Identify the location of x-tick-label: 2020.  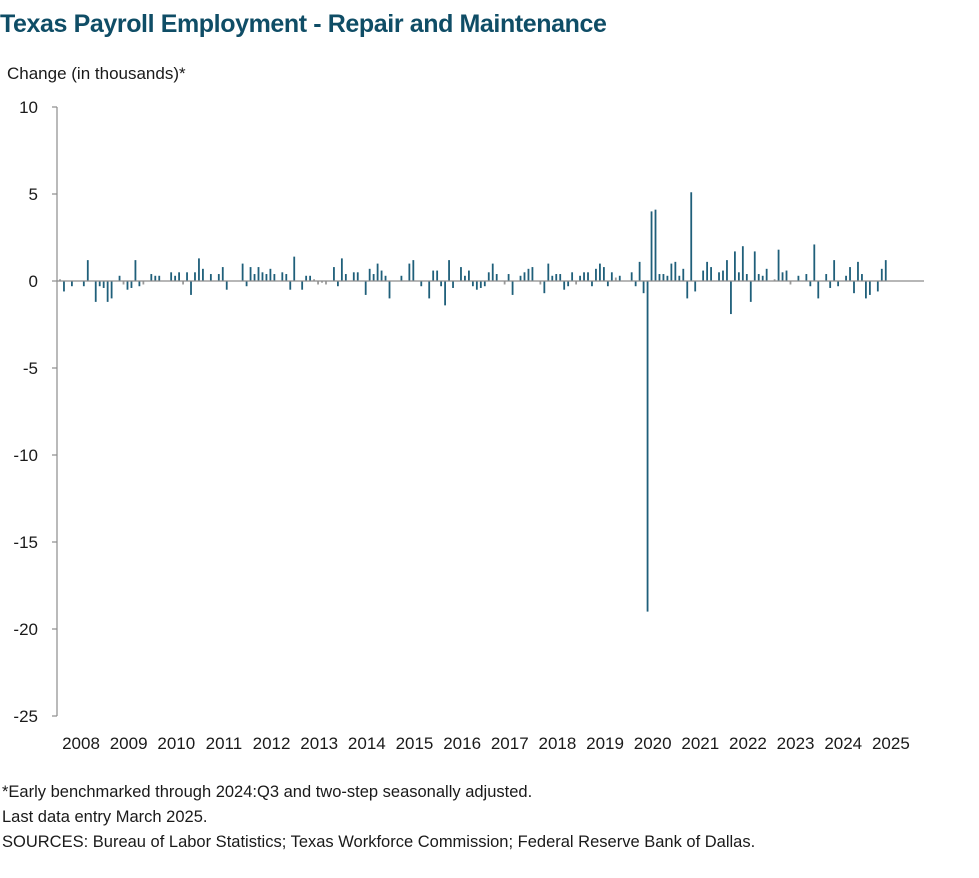
(653, 743).